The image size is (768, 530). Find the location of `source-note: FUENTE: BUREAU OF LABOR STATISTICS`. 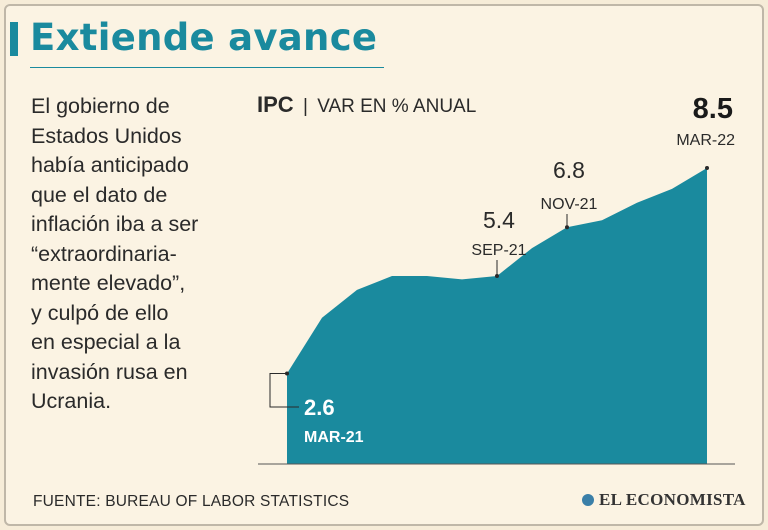

source-note: FUENTE: BUREAU OF LABOR STATISTICS is located at coordinates (191, 501).